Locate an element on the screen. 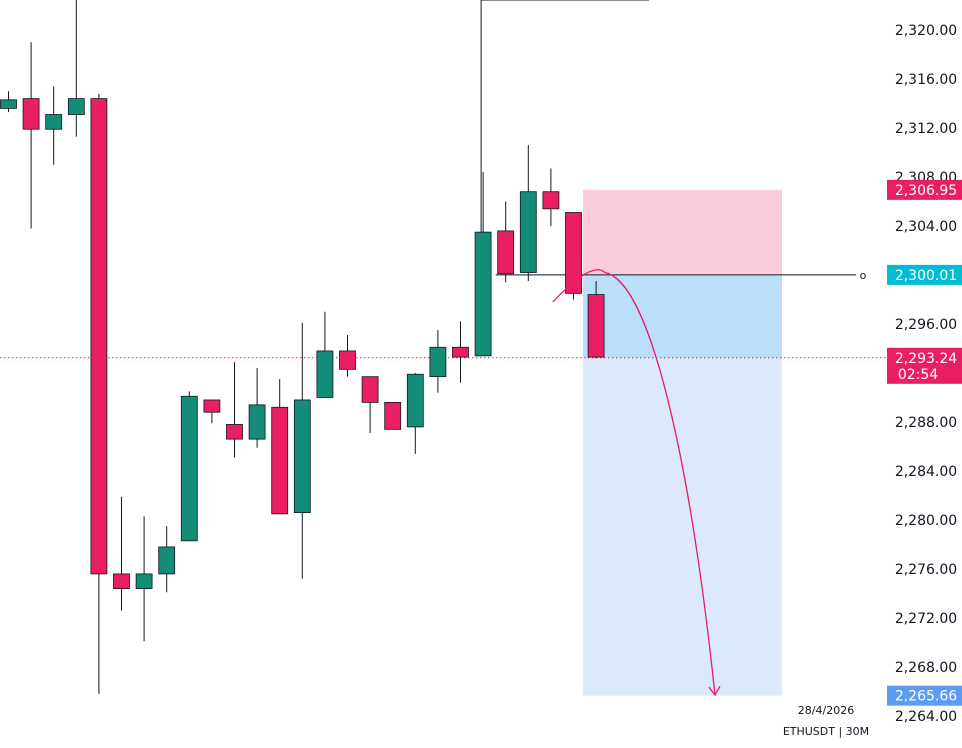 The width and height of the screenshot is (962, 748). projection-arrowhead is located at coordinates (714, 691).